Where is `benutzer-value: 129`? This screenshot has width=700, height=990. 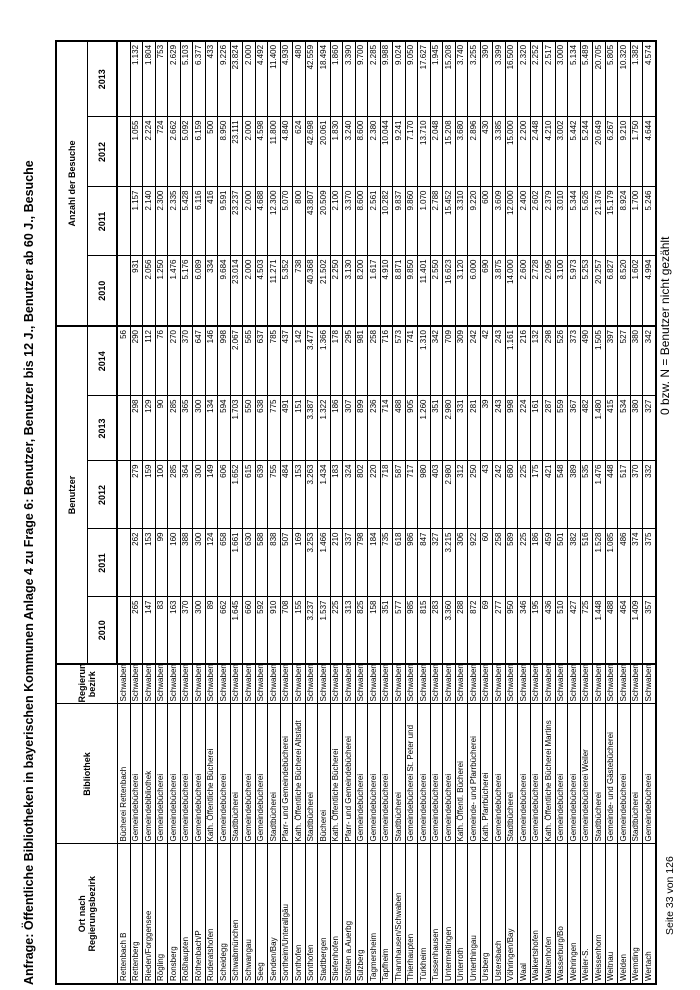 benutzer-value: 129 is located at coordinates (148, 428).